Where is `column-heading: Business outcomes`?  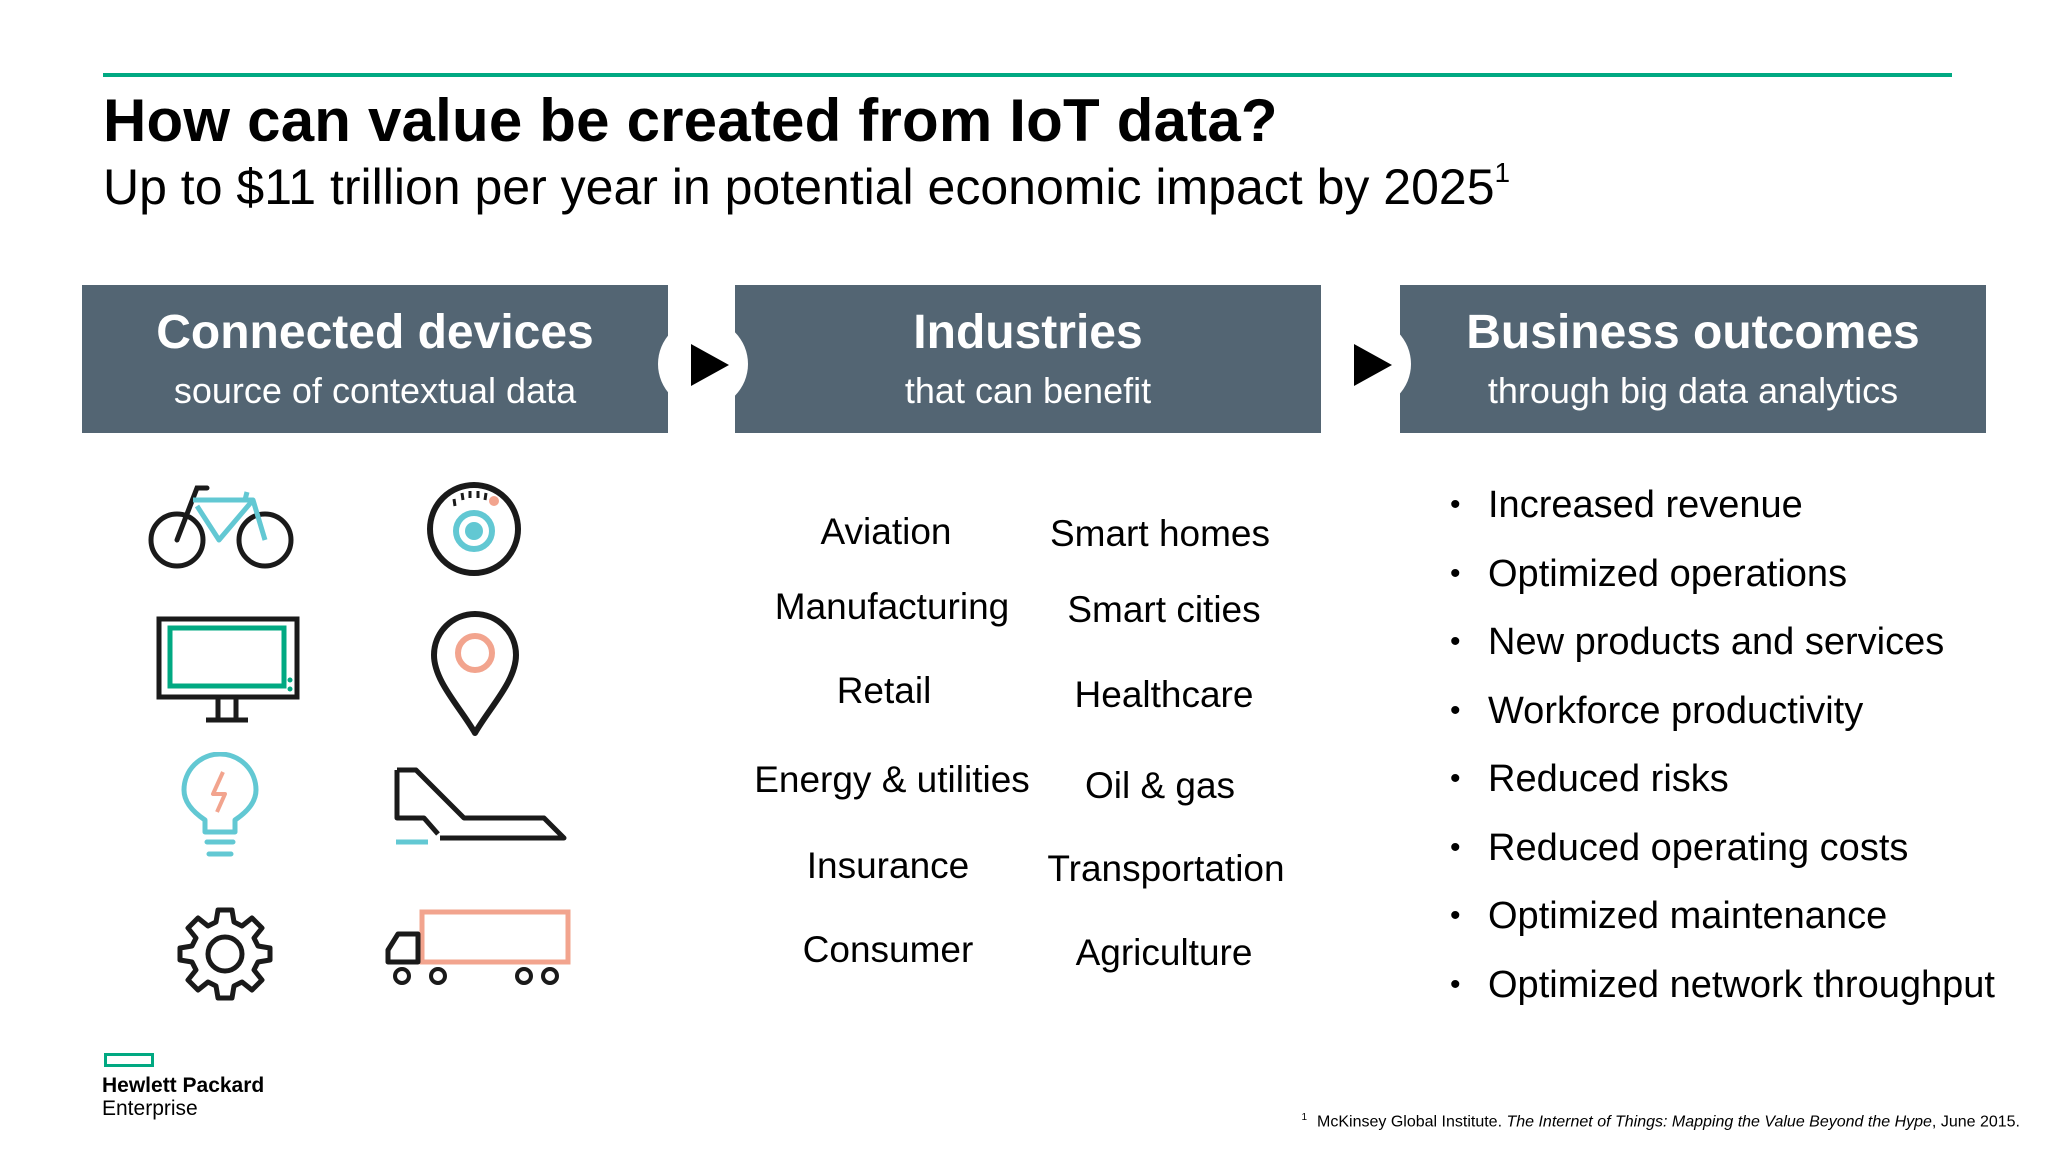 column-heading: Business outcomes is located at coordinates (1693, 332).